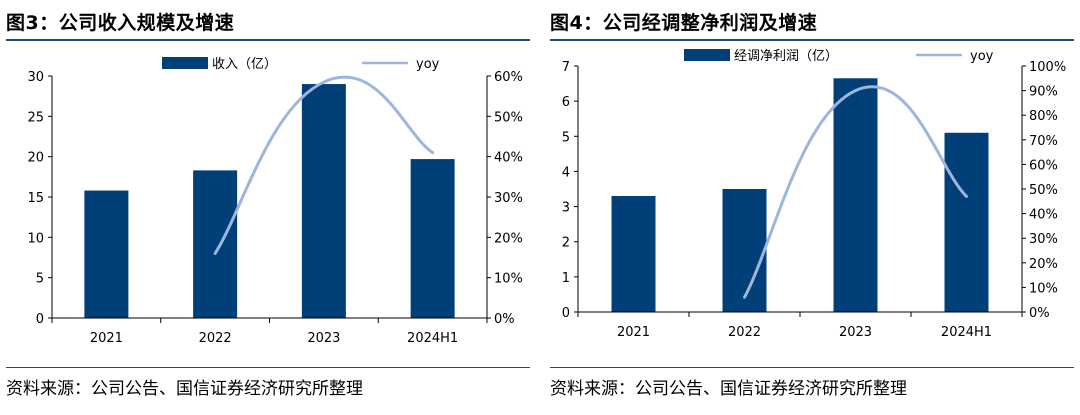 Image resolution: width=1080 pixels, height=415 pixels. Describe the element at coordinates (244, 64) in the screenshot. I see `legend-bar-label: 收入（亿）` at that location.